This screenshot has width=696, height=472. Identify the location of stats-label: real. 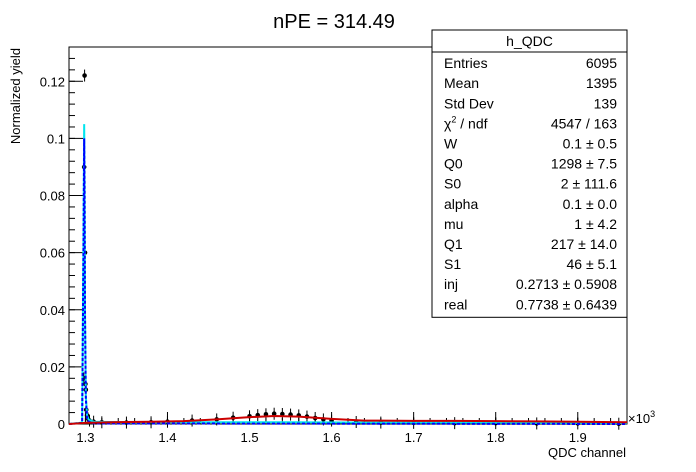
(455, 304).